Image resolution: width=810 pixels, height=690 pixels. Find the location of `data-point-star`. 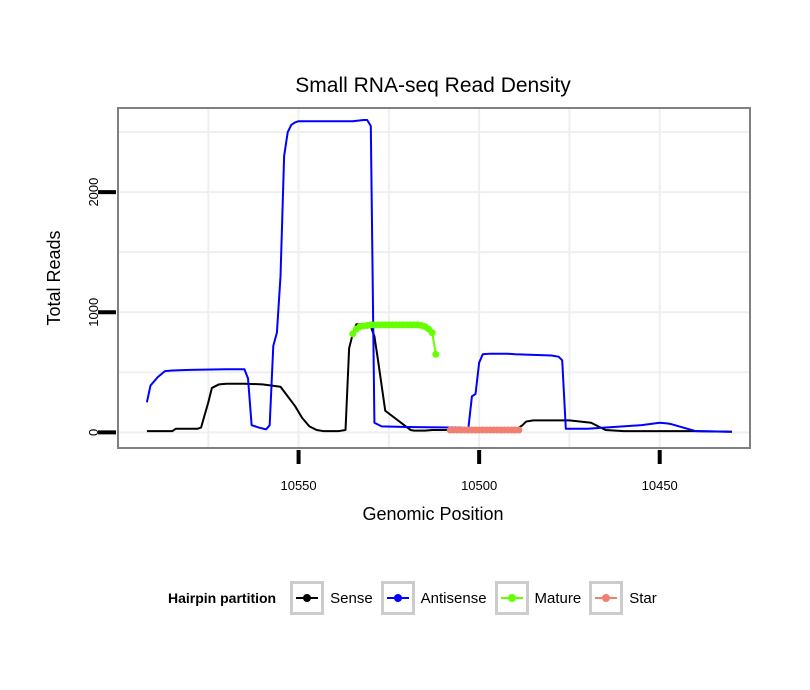

data-point-star is located at coordinates (519, 430).